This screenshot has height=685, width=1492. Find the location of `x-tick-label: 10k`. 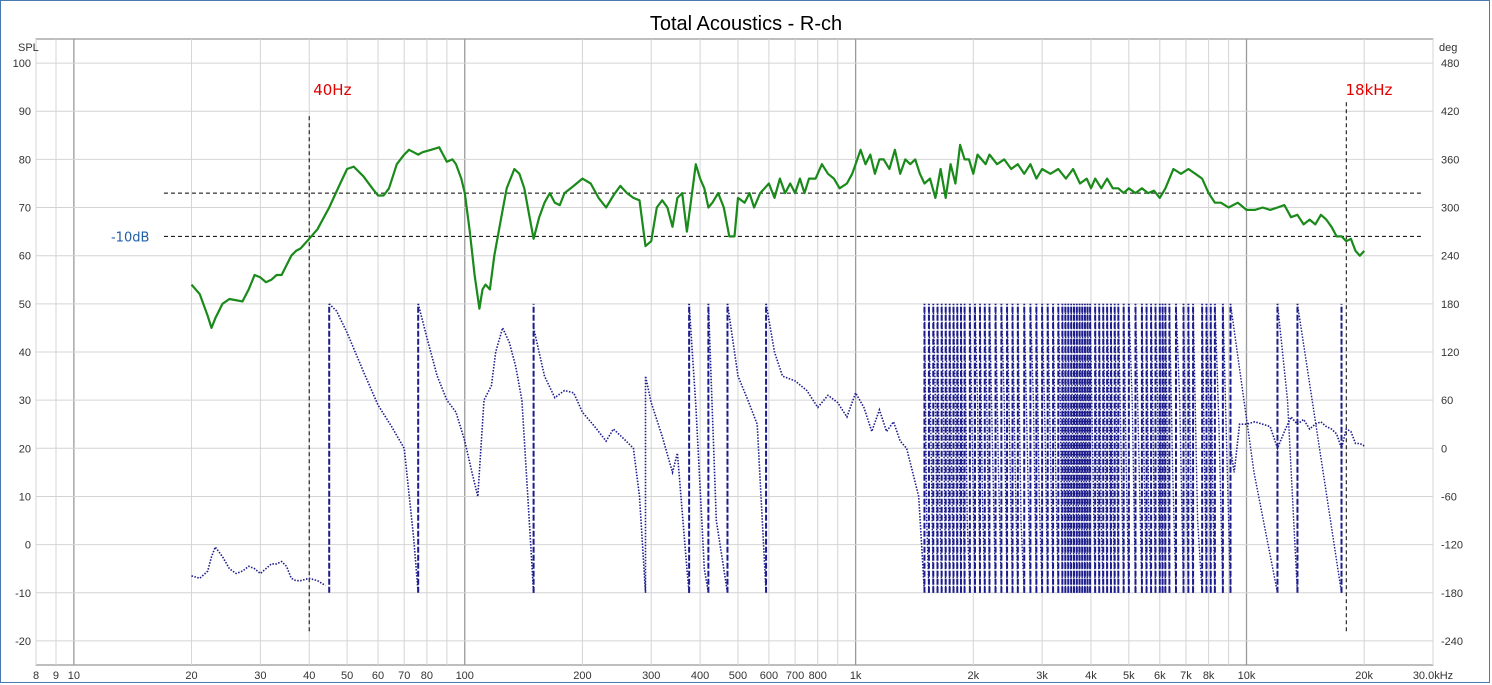

x-tick-label: 10k is located at coordinates (1247, 676).